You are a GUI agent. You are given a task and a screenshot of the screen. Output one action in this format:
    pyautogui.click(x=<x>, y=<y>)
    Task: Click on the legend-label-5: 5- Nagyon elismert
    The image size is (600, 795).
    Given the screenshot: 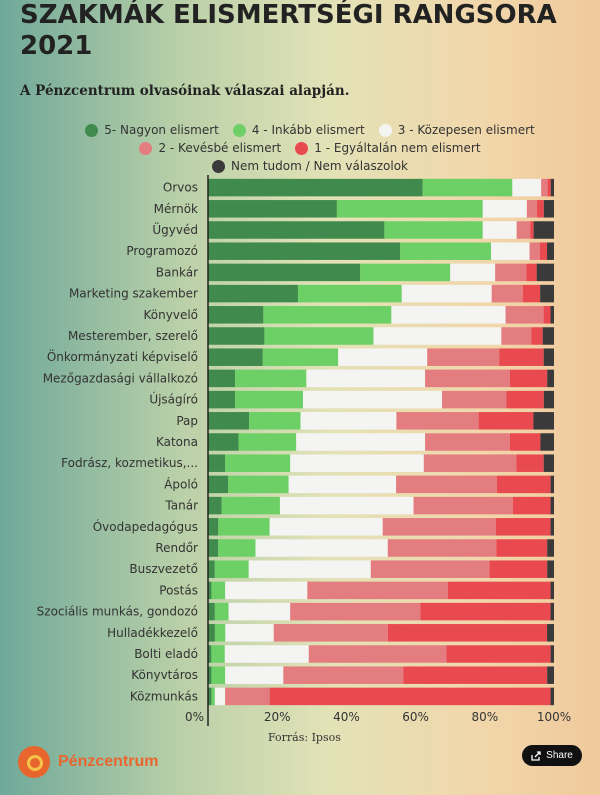 What is the action you would take?
    pyautogui.click(x=161, y=130)
    